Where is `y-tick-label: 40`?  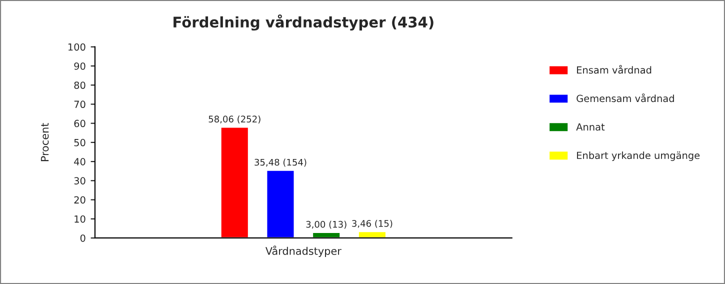 y-tick-label: 40 is located at coordinates (80, 162).